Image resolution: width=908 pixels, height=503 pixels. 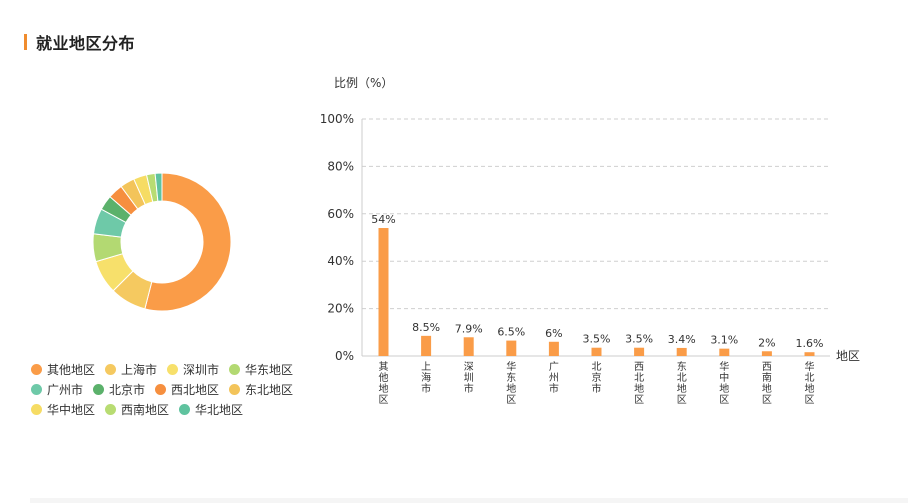 What do you see at coordinates (682, 339) in the screenshot?
I see `bar-data-label: 3.4%` at bounding box center [682, 339].